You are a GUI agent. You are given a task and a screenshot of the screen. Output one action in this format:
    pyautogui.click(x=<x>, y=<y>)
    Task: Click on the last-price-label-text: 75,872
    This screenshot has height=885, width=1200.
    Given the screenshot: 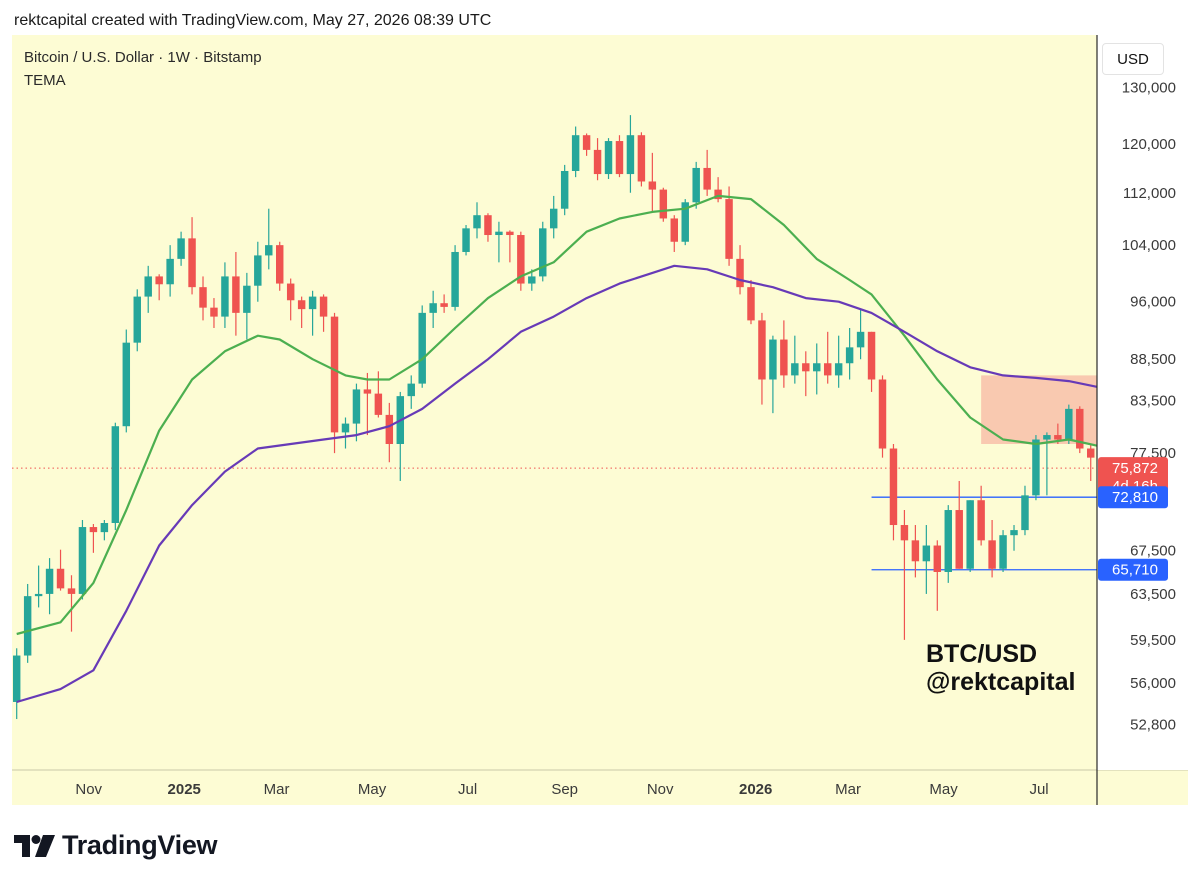 What is the action you would take?
    pyautogui.click(x=1135, y=468)
    